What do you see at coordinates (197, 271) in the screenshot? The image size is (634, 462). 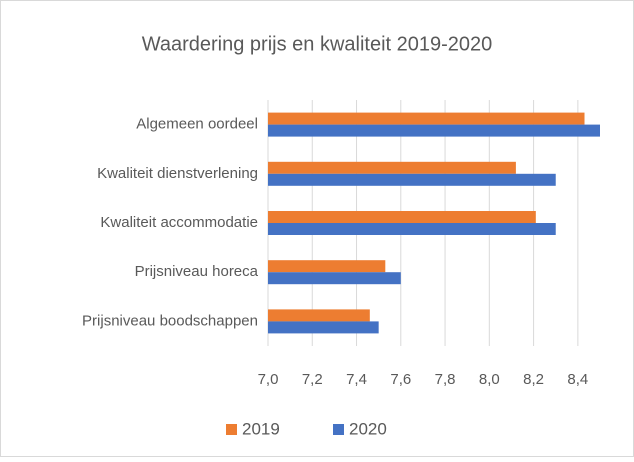 I see `y-tick-label: Prijsniveau horeca` at bounding box center [197, 271].